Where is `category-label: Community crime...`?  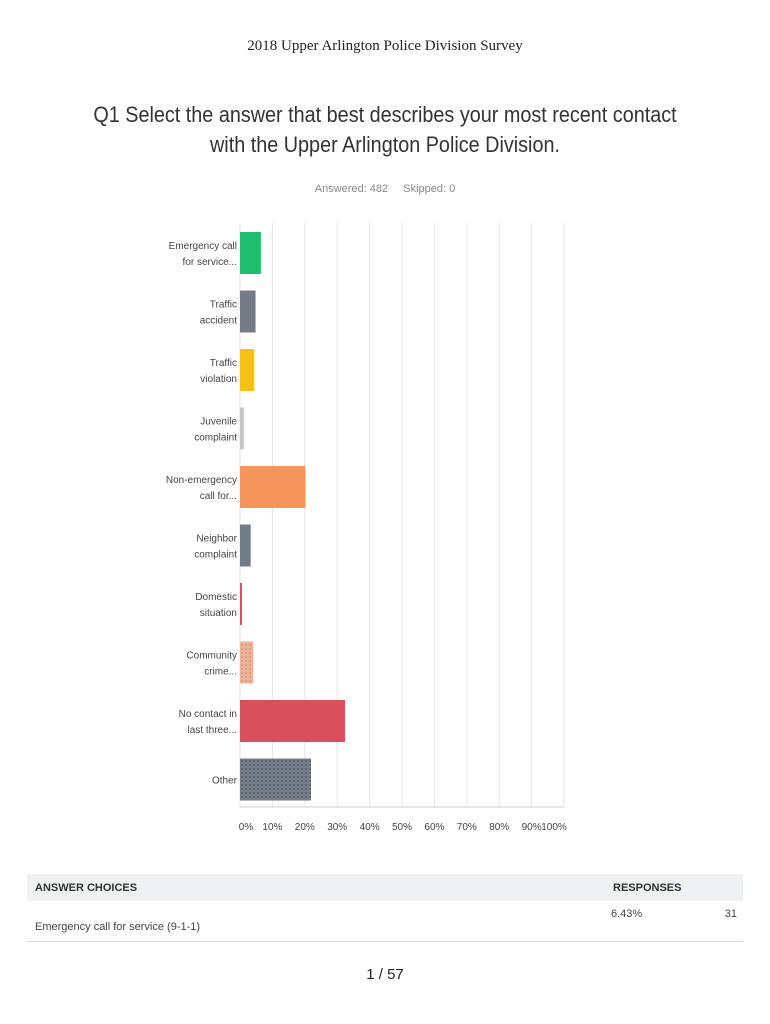 category-label: Community crime... is located at coordinates (211, 664).